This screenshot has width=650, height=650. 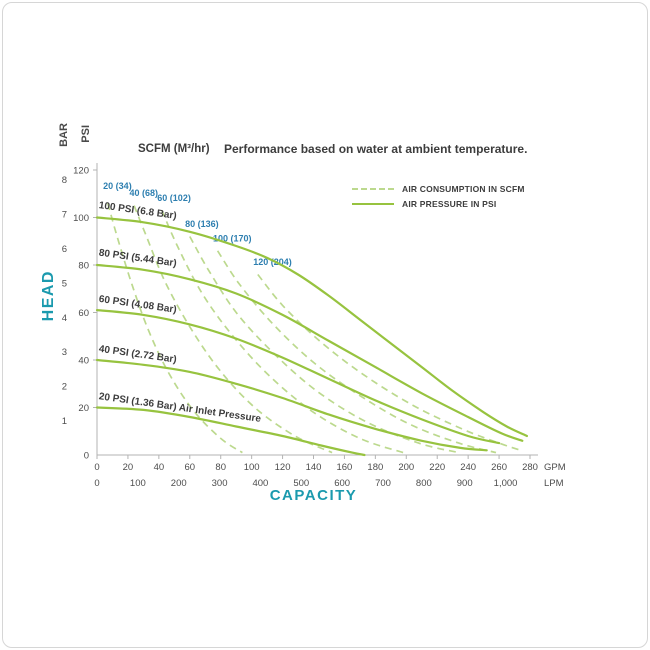 I want to click on lpm-tick-label: 0, so click(x=96, y=483).